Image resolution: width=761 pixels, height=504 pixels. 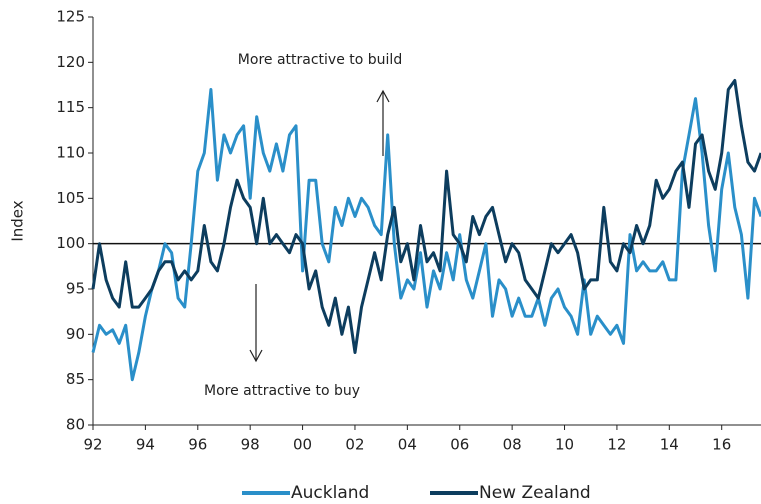 What do you see at coordinates (669, 445) in the screenshot?
I see `x-tick-label: 14` at bounding box center [669, 445].